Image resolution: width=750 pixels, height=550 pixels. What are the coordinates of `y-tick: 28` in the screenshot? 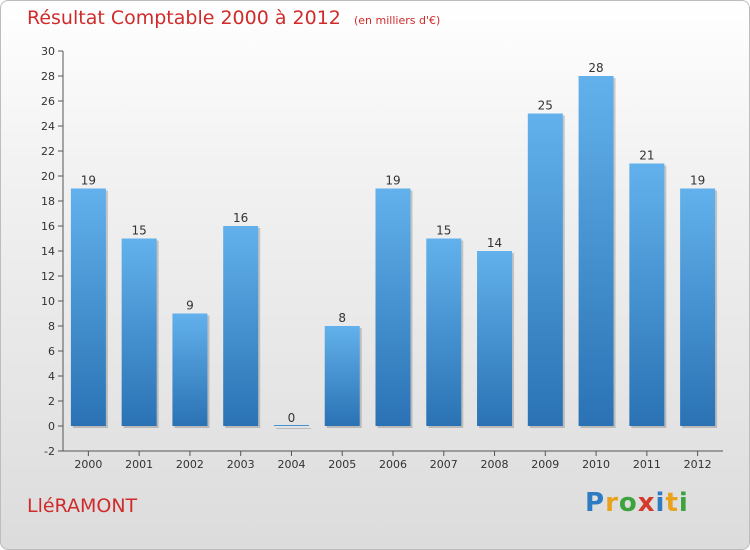 It's located at (52, 76).